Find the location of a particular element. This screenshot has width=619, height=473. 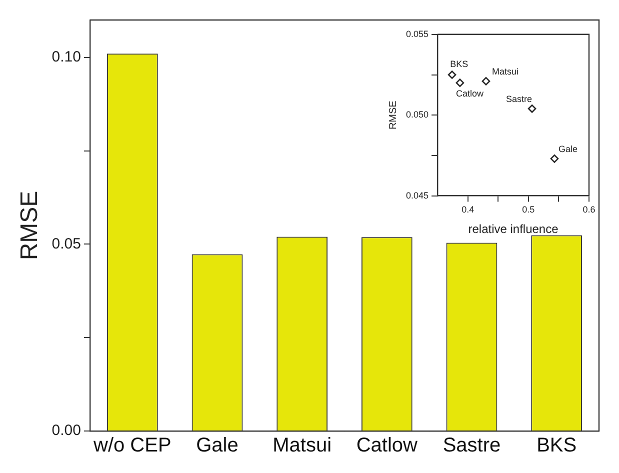

annotation: Matsui is located at coordinates (505, 71).